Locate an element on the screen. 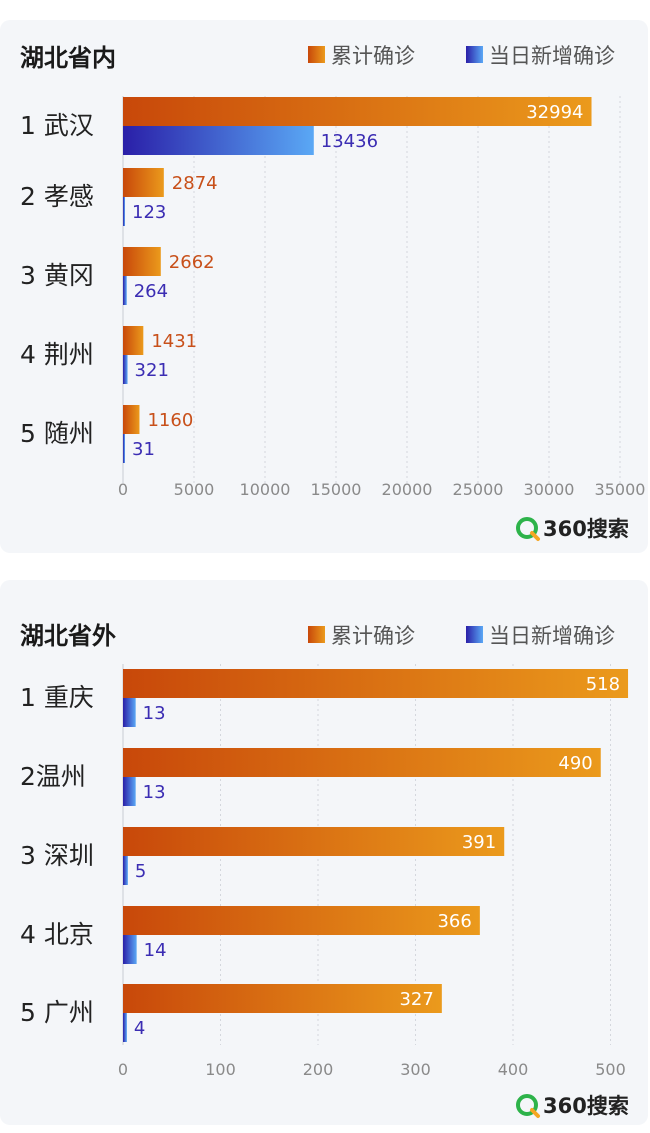 This screenshot has height=1133, width=650. category-label: 1 武汉 is located at coordinates (57, 125).